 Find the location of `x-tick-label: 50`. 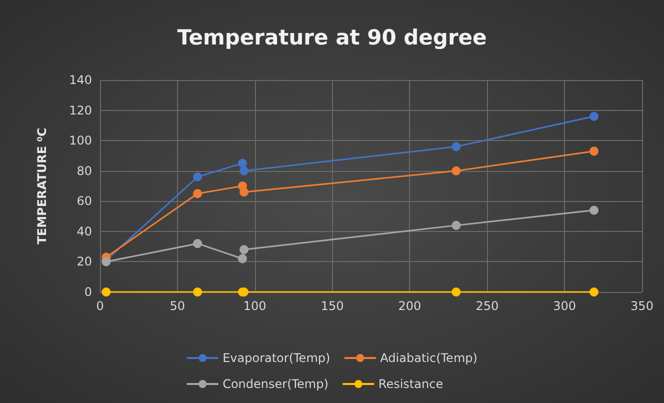

x-tick-label: 50 is located at coordinates (178, 306).